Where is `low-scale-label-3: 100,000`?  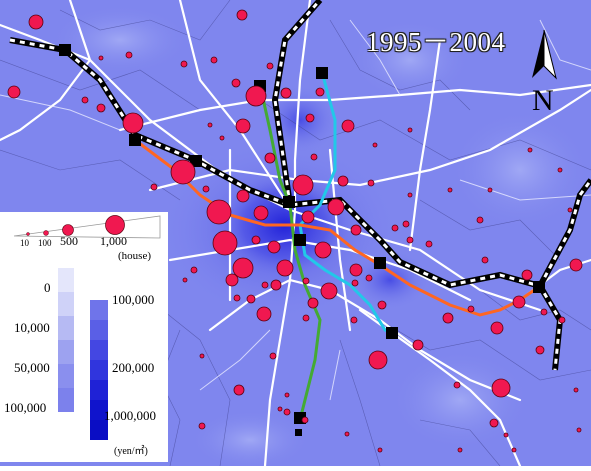 low-scale-label-3: 100,000 is located at coordinates (25, 407).